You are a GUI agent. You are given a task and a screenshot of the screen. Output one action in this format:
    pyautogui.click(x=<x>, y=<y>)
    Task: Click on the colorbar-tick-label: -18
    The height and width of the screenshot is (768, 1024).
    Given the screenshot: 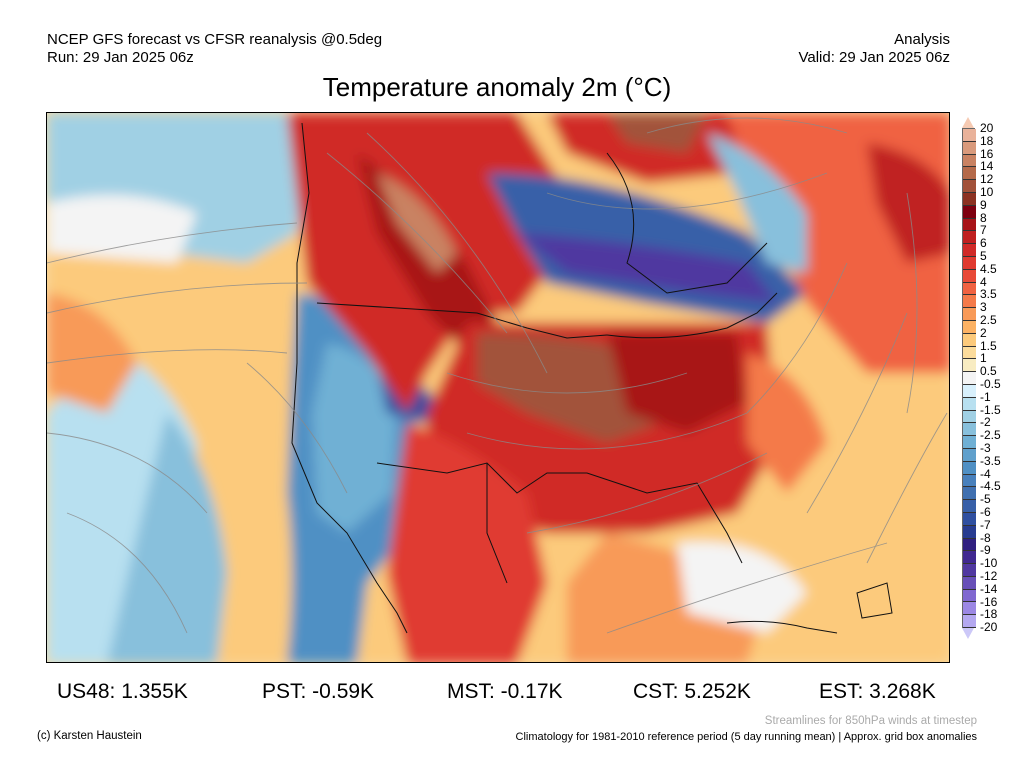 What is the action you would take?
    pyautogui.click(x=989, y=614)
    